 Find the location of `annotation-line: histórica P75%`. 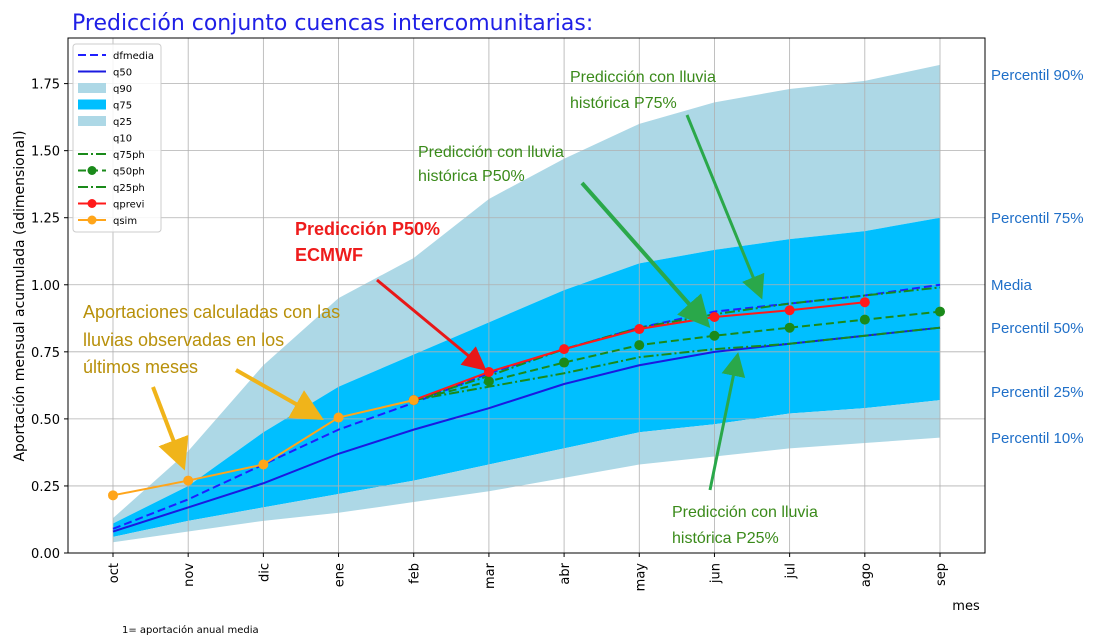

annotation-line: histórica P75% is located at coordinates (623, 103).